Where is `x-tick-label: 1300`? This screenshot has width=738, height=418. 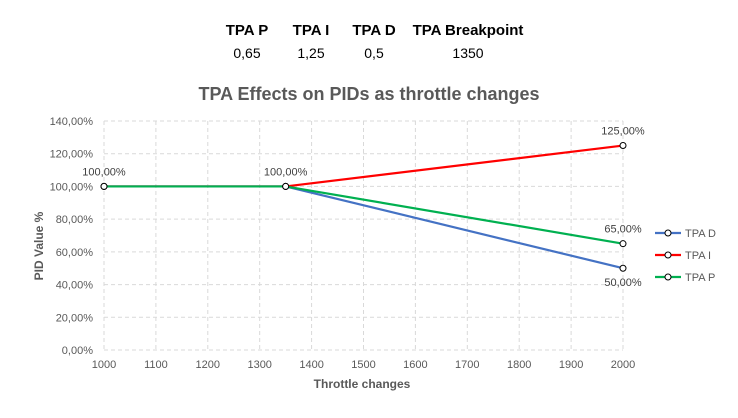
x-tick-label: 1300 is located at coordinates (259, 365).